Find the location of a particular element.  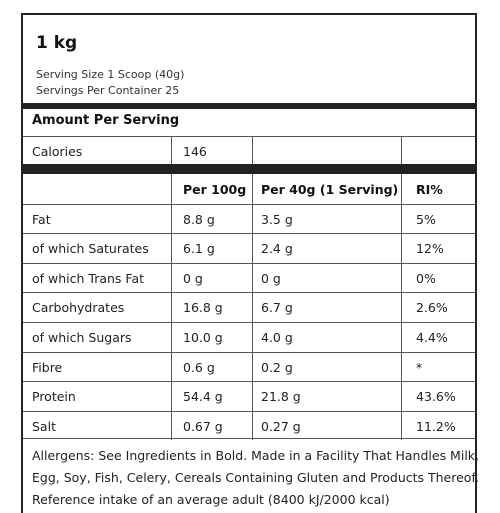

column-header-per-100g: Per 100g is located at coordinates (215, 189).